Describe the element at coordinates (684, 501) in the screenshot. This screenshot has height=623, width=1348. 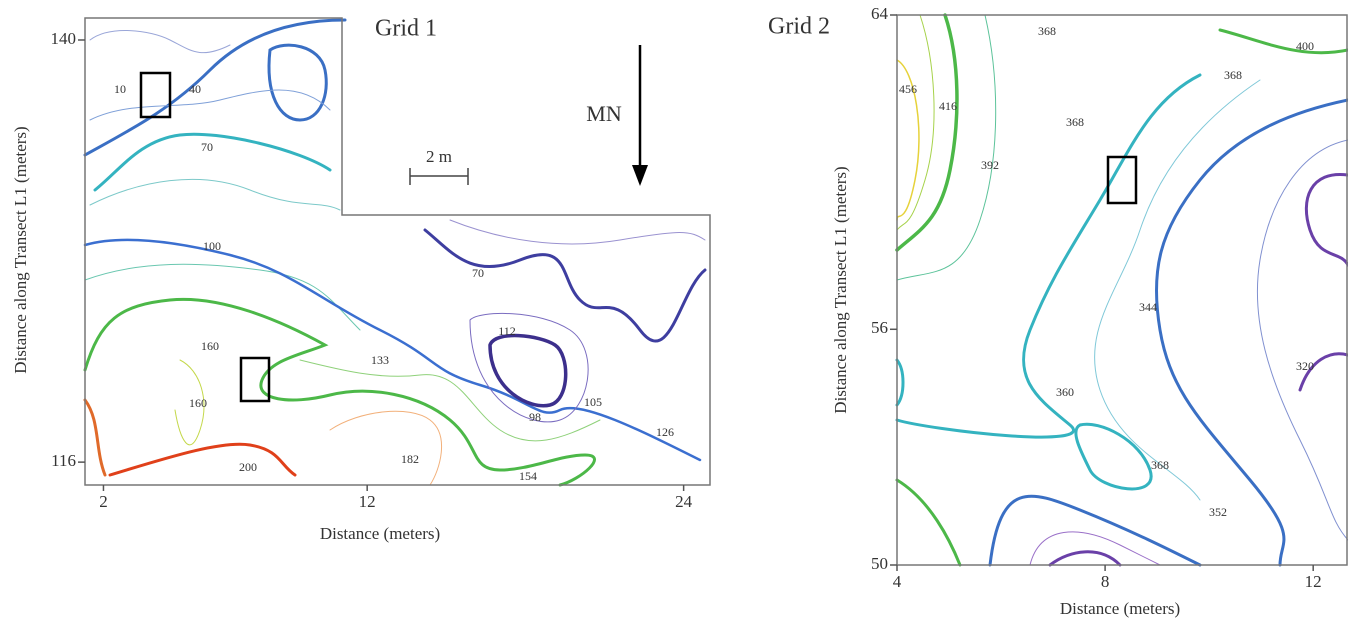
I see `x-tick-label: 24` at that location.